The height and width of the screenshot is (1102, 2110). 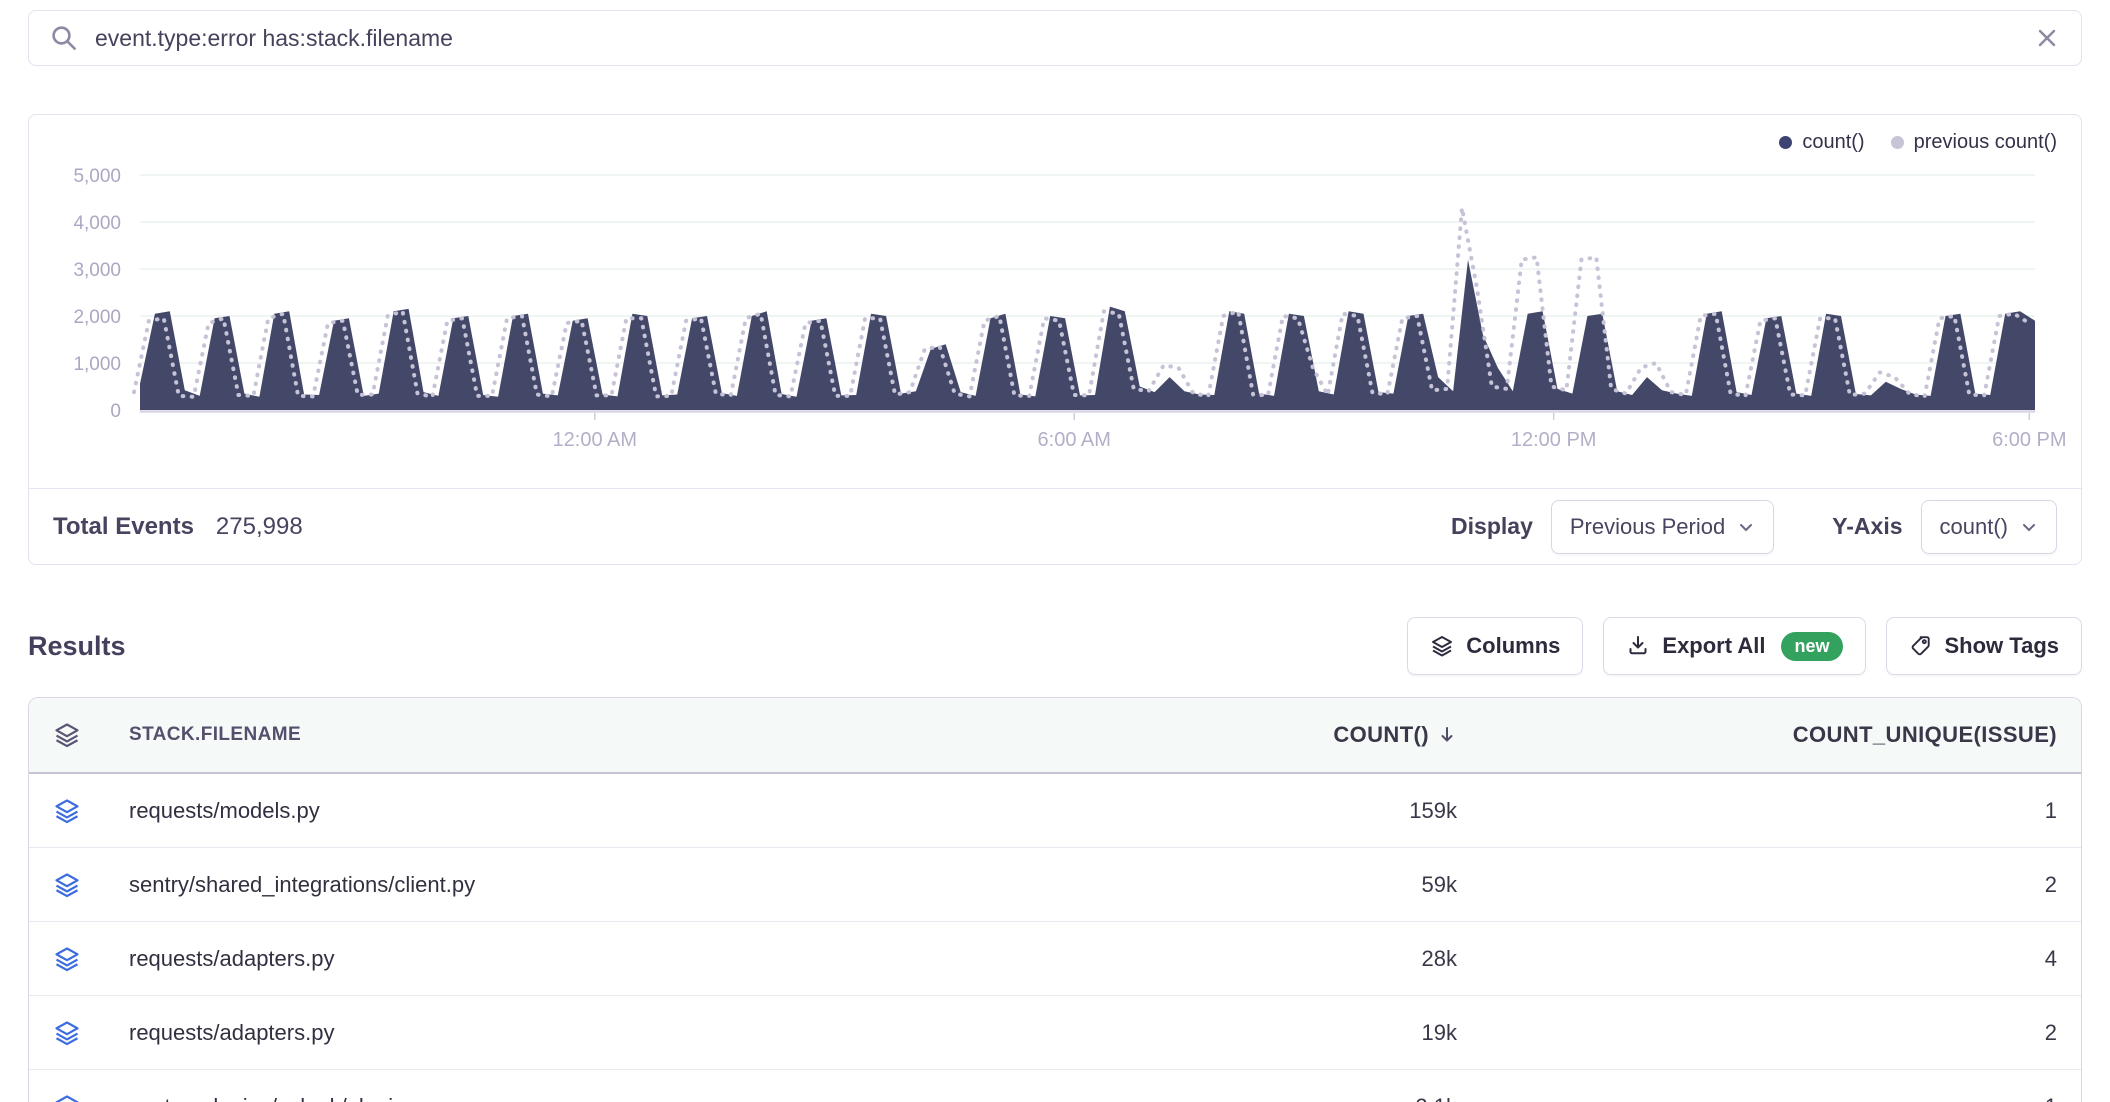 I want to click on svg-text: 6:00 PM, so click(x=2029, y=440).